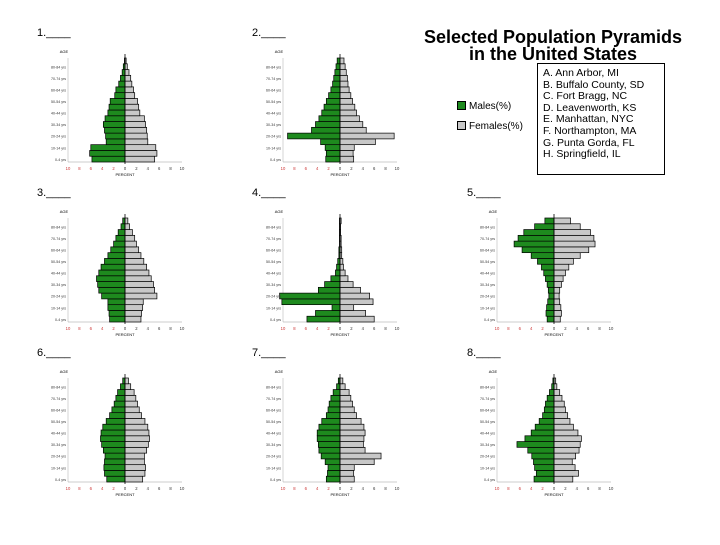 The image size is (720, 545). What do you see at coordinates (491, 119) in the screenshot?
I see `legend: Males(%) Females(%)` at bounding box center [491, 119].